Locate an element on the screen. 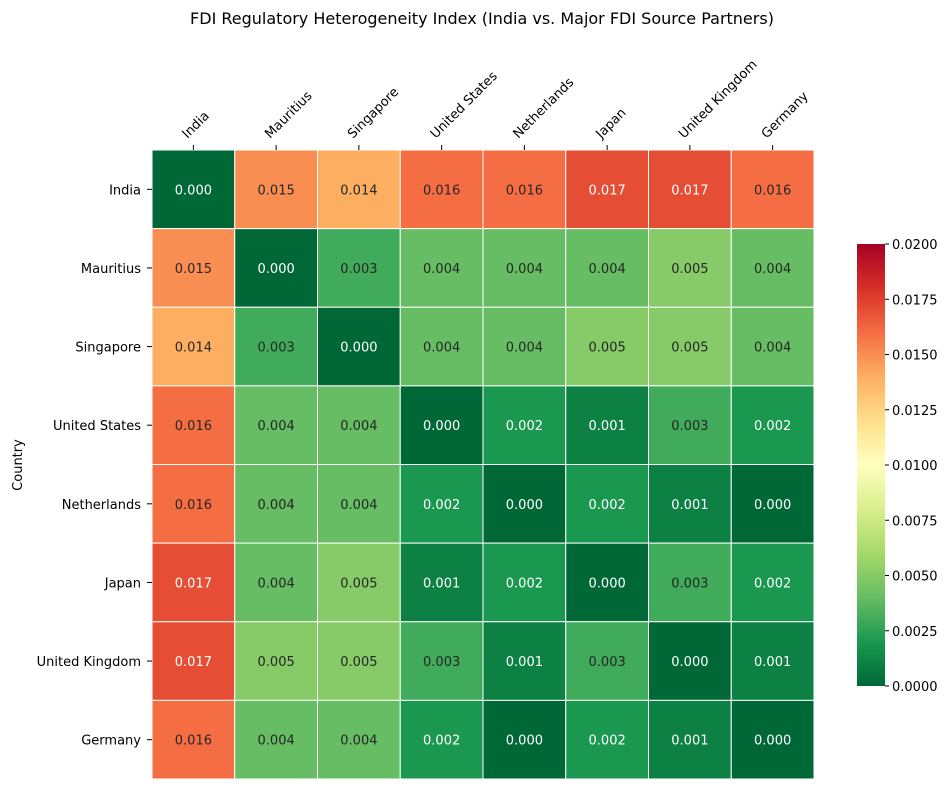 The width and height of the screenshot is (945, 790). x-tick-label: Japan is located at coordinates (611, 124).